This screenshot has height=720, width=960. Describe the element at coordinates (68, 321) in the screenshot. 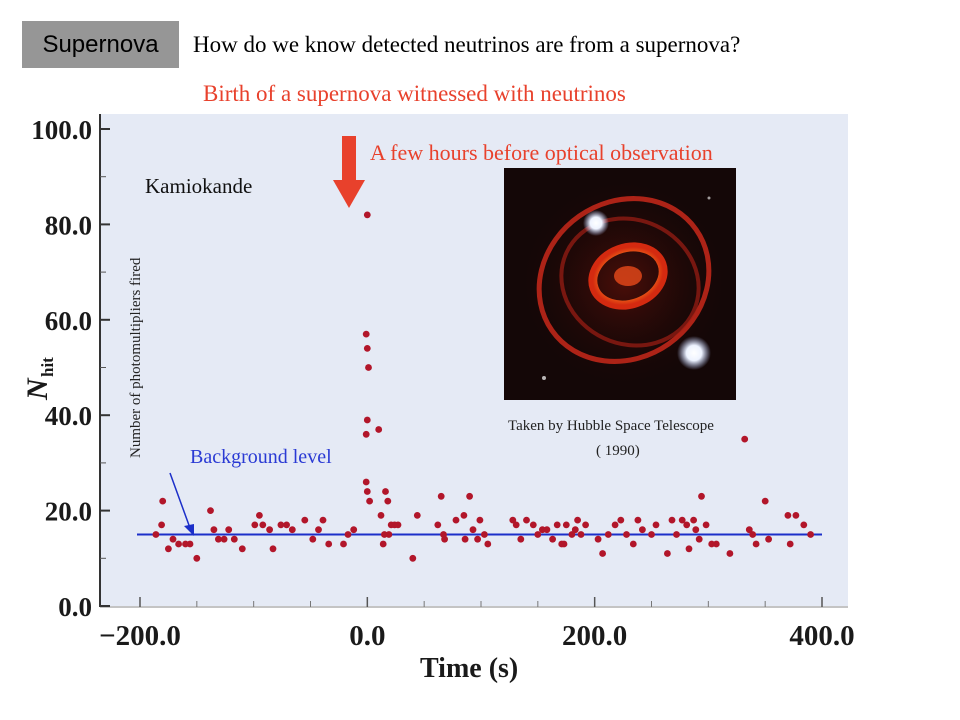

I see `y-tick-label: 60.0` at that location.